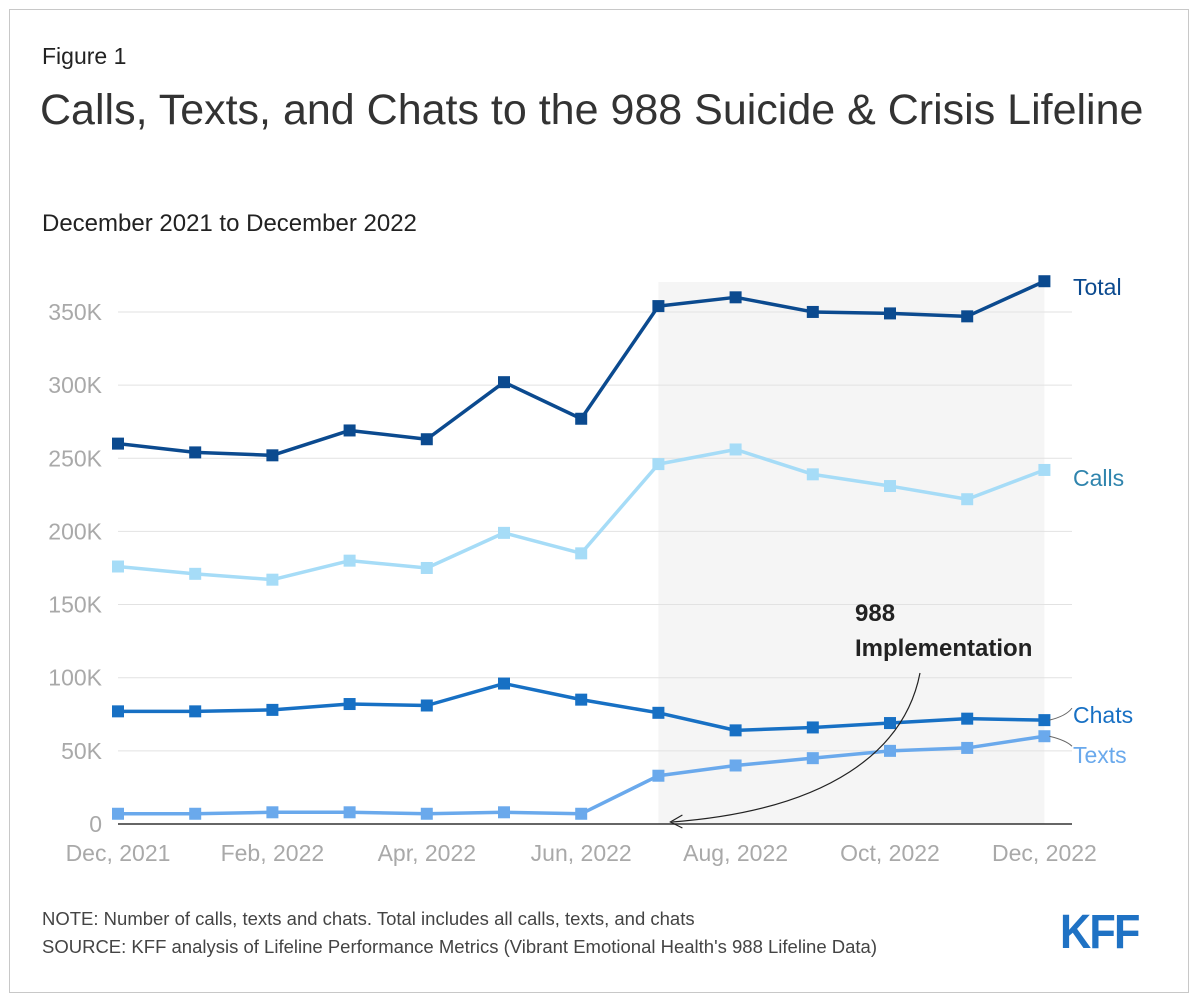  Describe the element at coordinates (658, 306) in the screenshot. I see `total-point-jul-2022` at that location.